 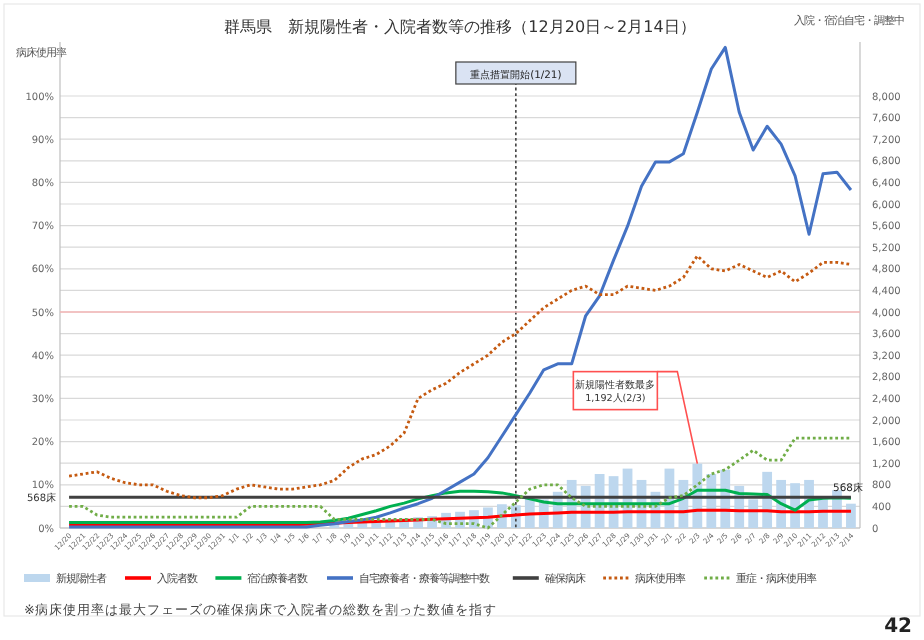 What do you see at coordinates (460, 27) in the screenshot?
I see `chart-title: 群馬県 新規陽性者・入院者数等の推移（12月20日～2月14日）` at bounding box center [460, 27].